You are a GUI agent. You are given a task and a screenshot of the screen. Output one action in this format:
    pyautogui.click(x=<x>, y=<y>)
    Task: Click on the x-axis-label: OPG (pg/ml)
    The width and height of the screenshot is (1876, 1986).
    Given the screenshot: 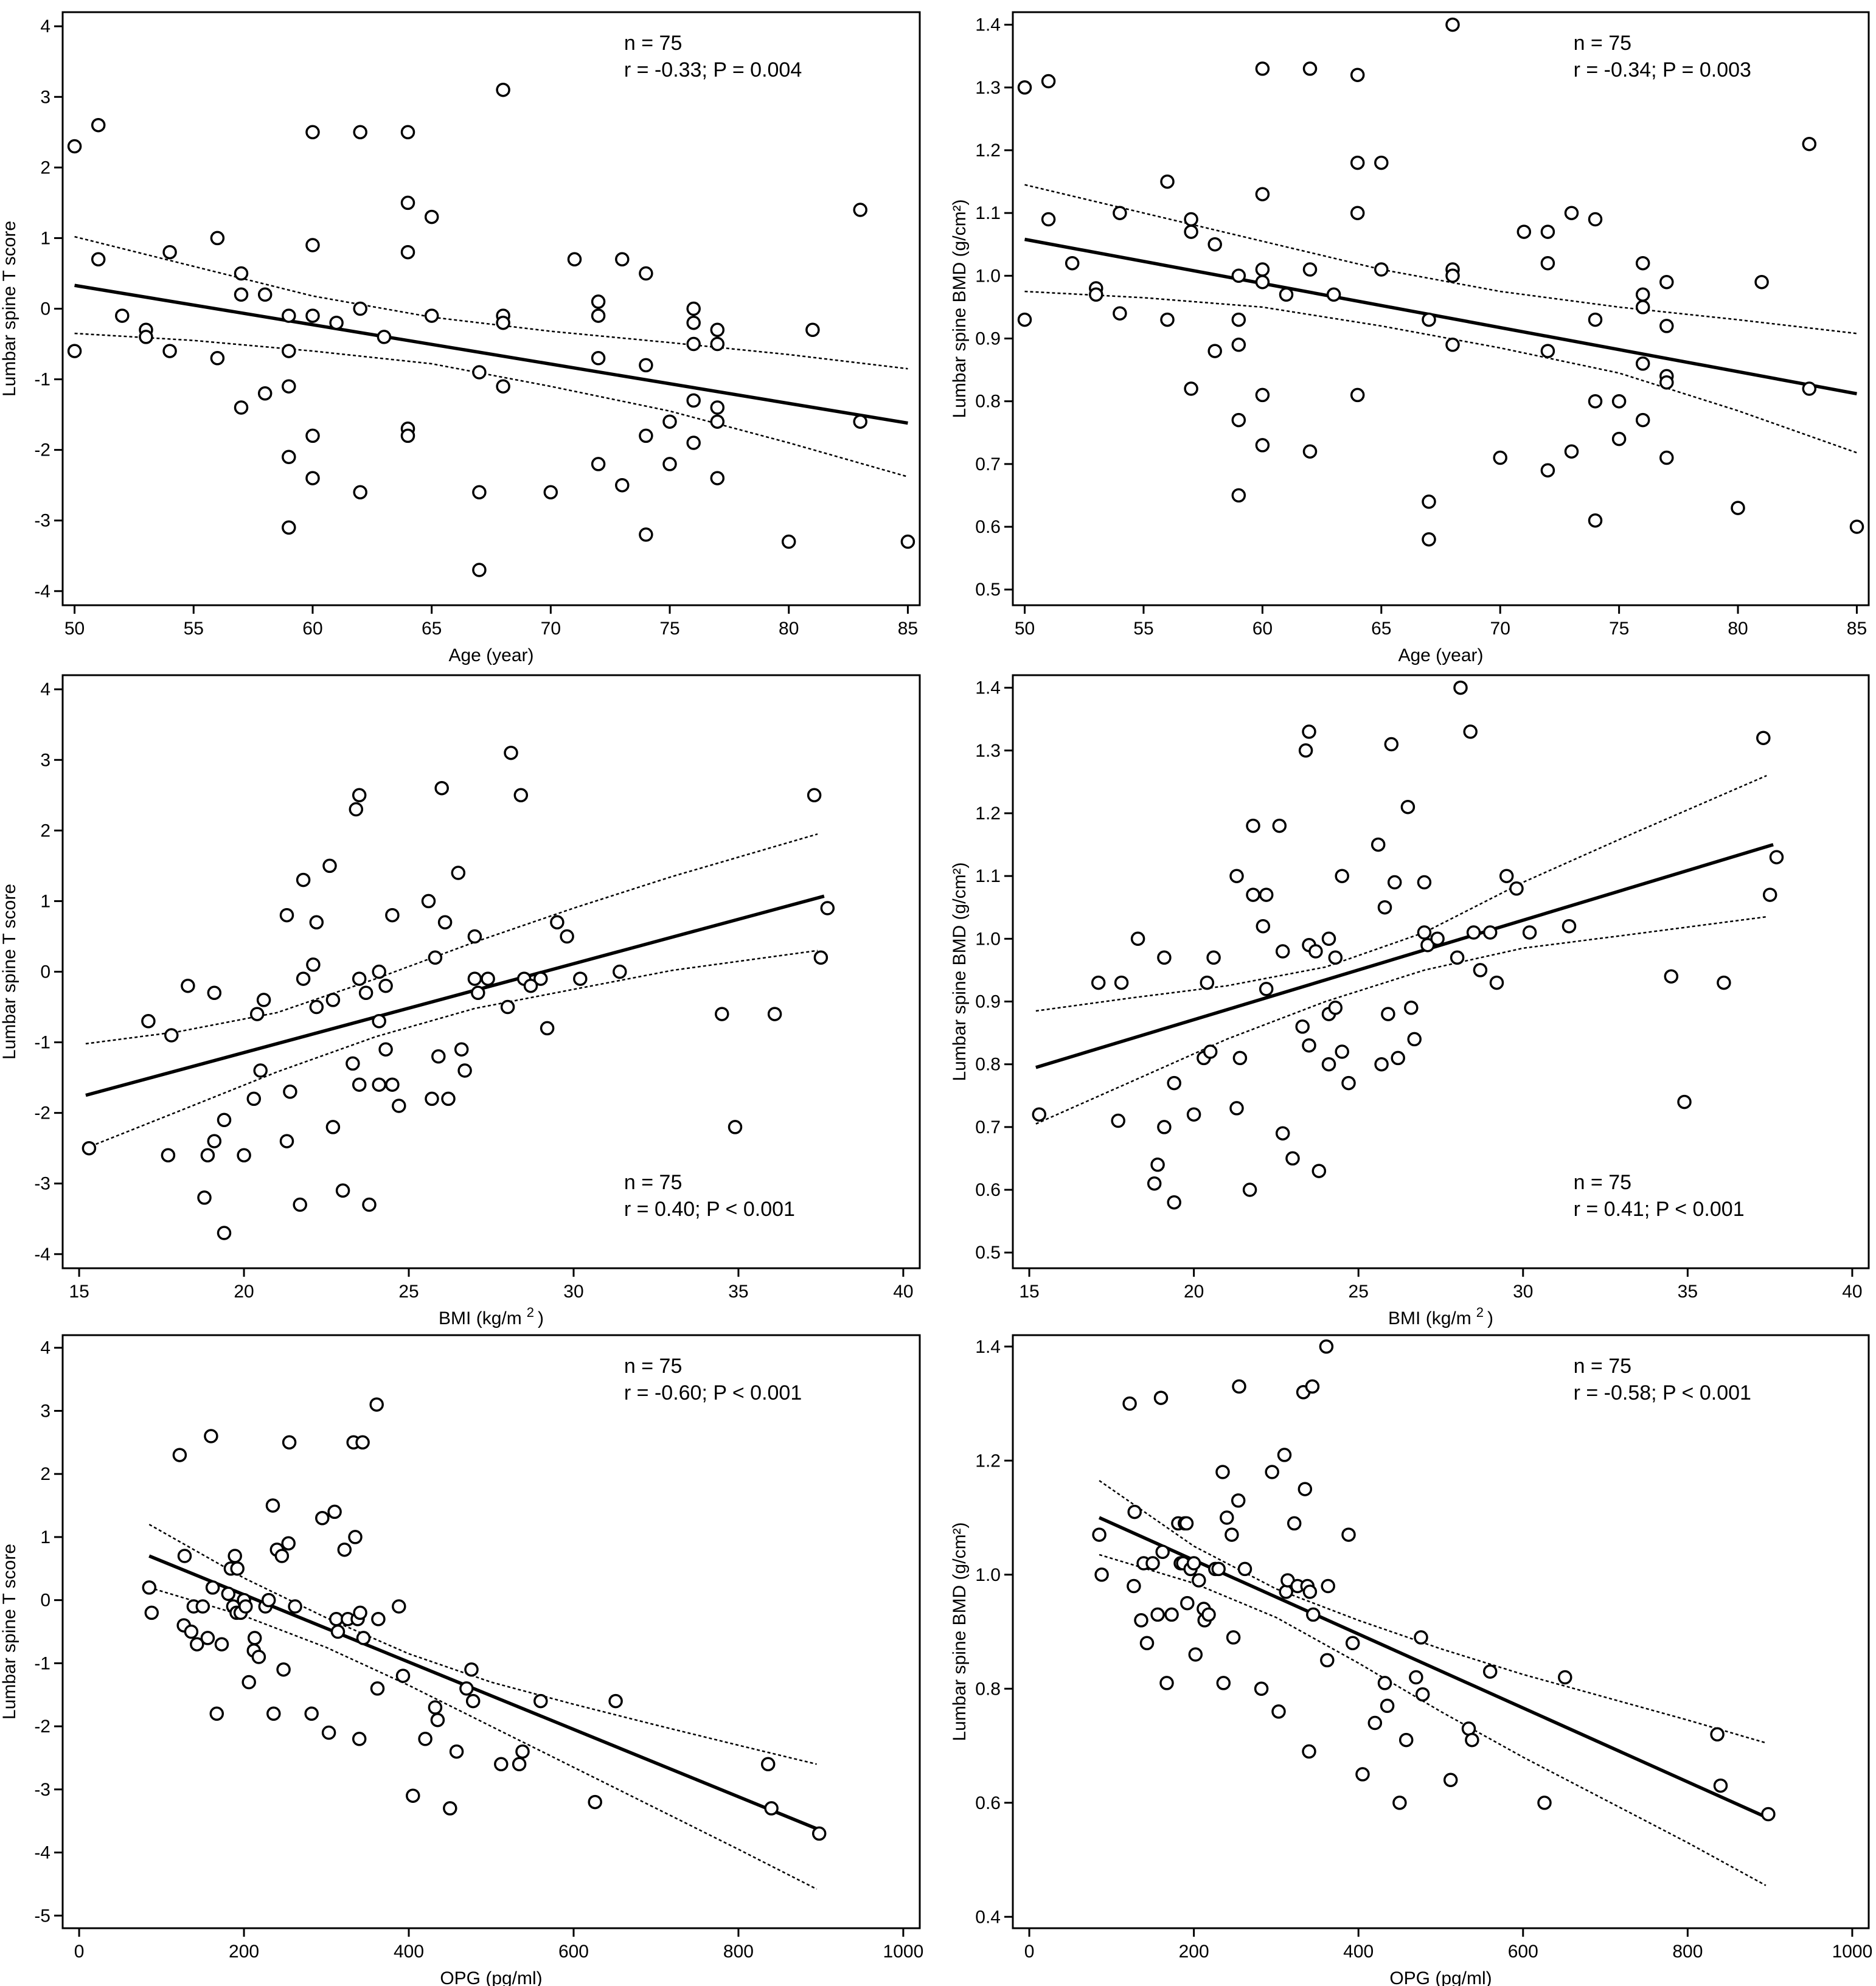 What is the action you would take?
    pyautogui.click(x=491, y=1977)
    